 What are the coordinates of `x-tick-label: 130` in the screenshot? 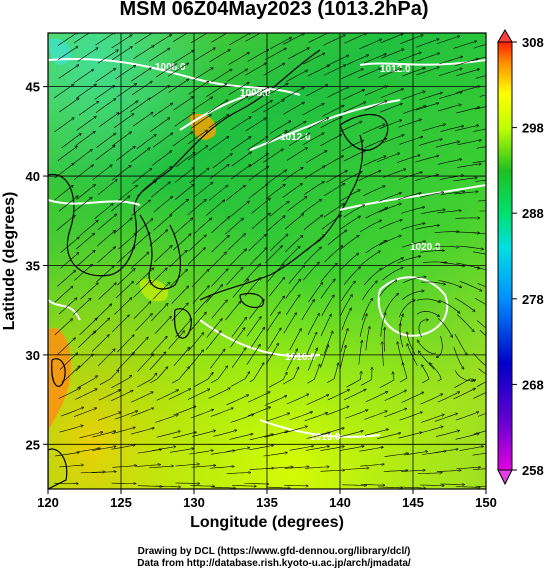 It's located at (194, 502).